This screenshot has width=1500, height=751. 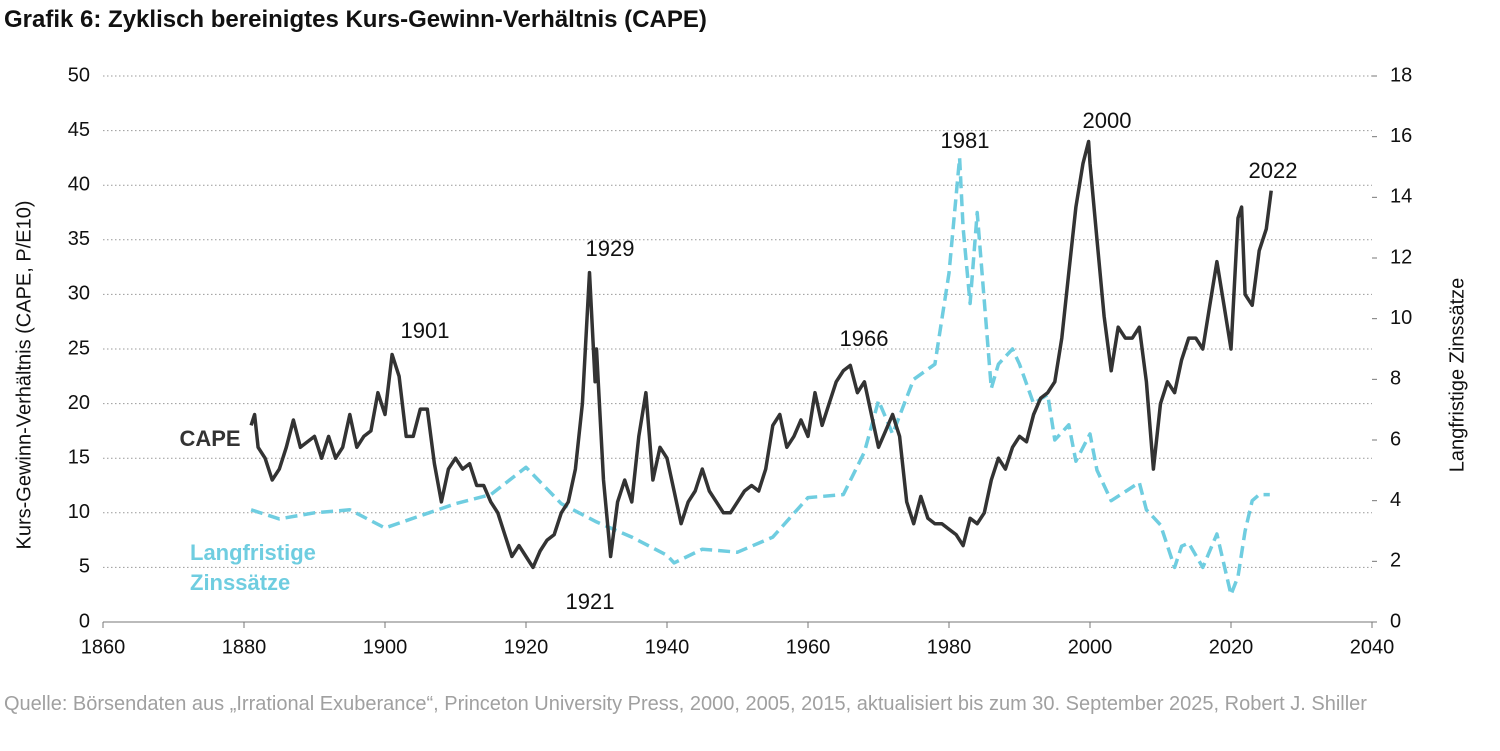 I want to click on y2-tick-label: 8, so click(x=1395, y=379).